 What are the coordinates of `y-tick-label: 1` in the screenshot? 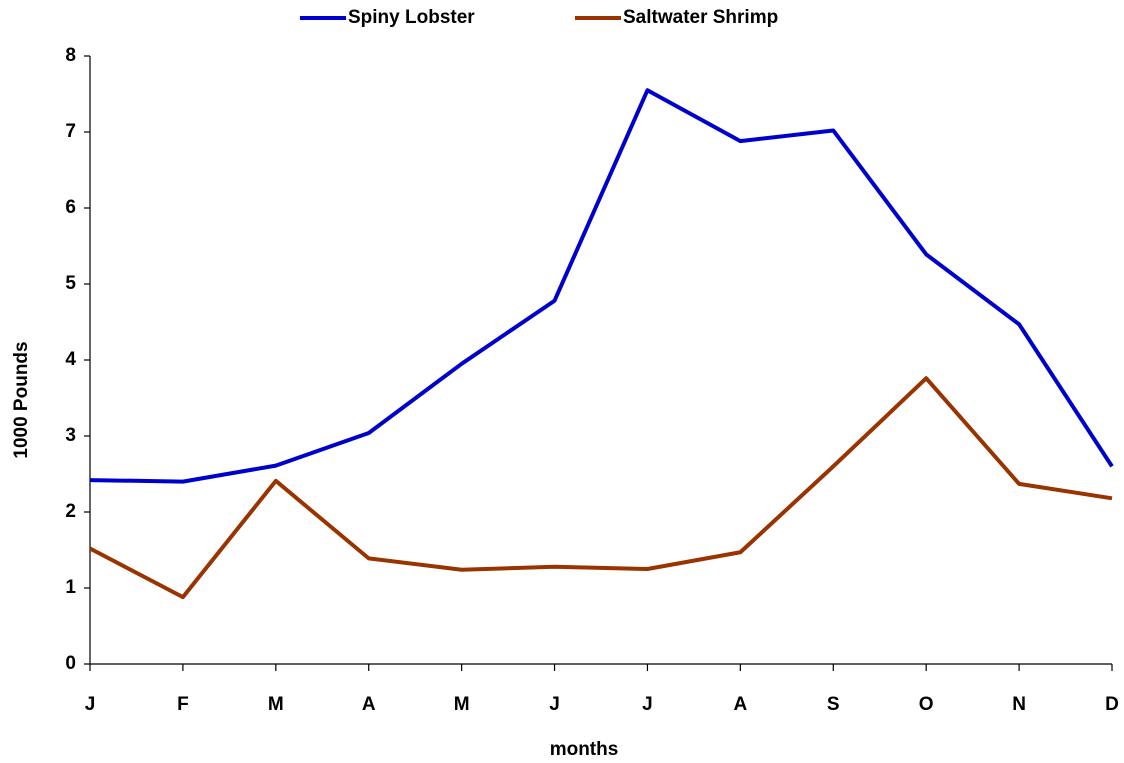 It's located at (70, 587).